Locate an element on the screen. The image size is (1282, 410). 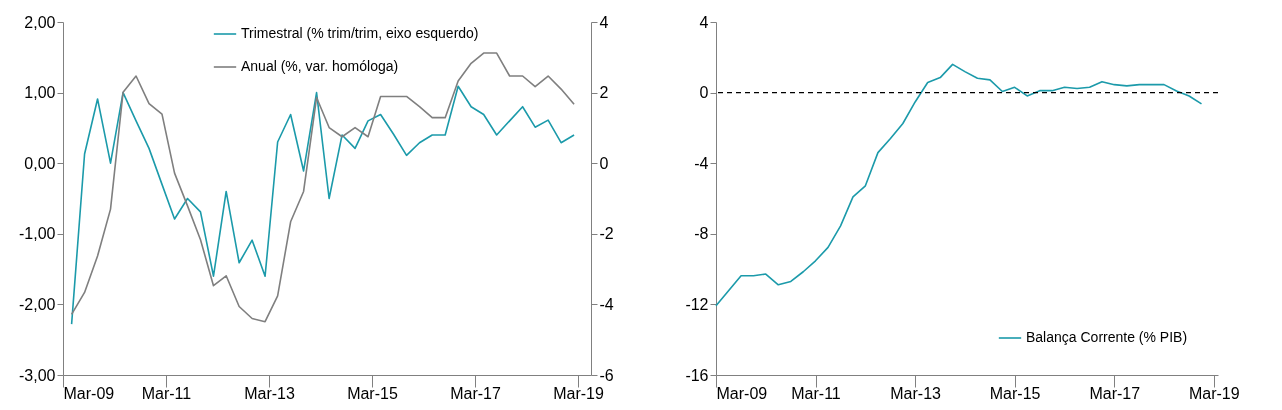
y-tick-label: 0,00 is located at coordinates (40, 163).